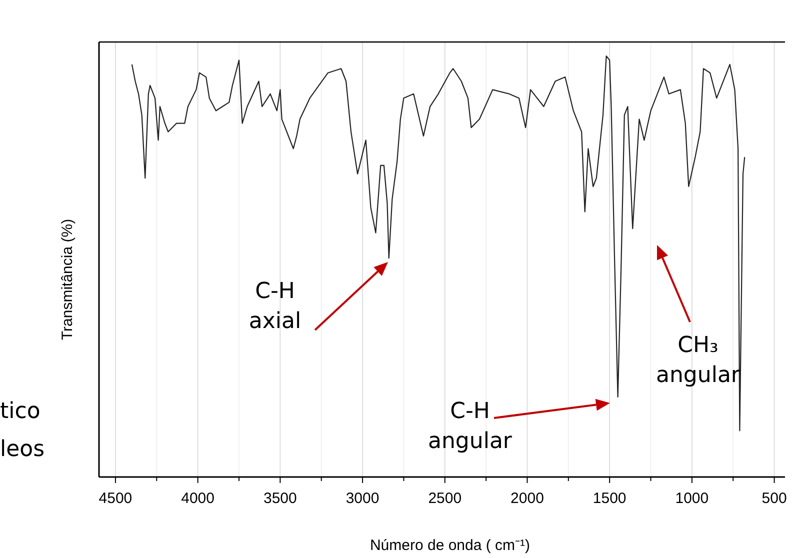  What do you see at coordinates (275, 306) in the screenshot?
I see `annotation: C-H axial` at bounding box center [275, 306].